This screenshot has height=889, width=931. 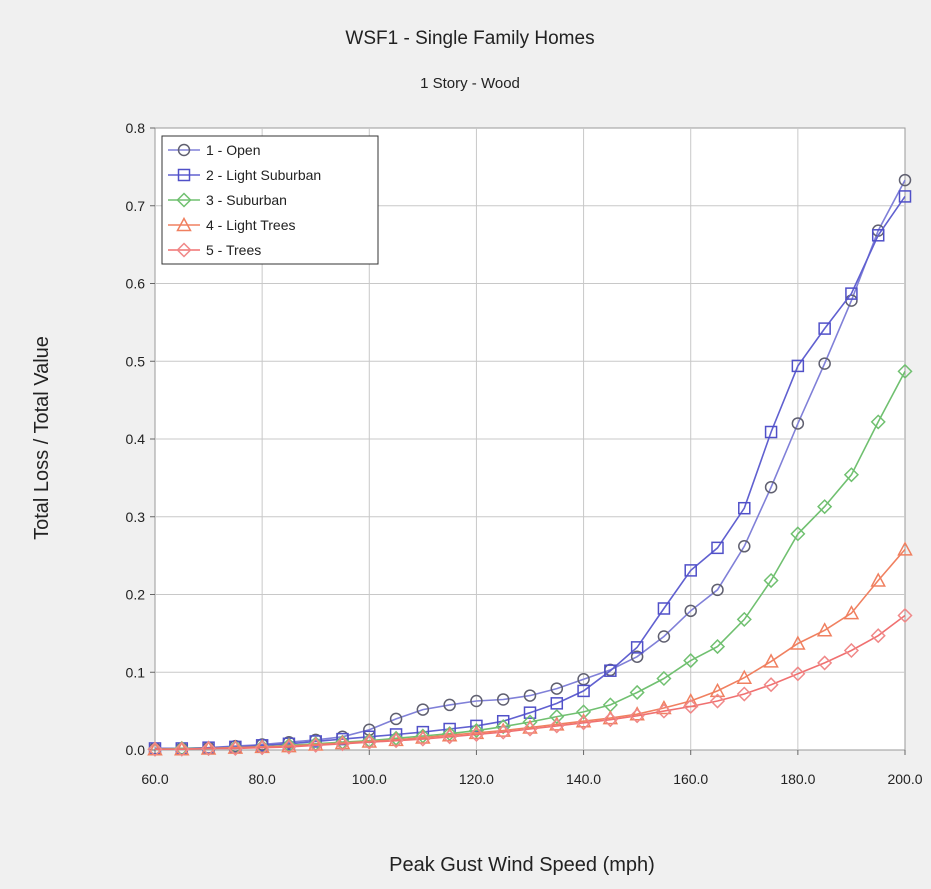 I want to click on legend-label: 1 - Open, so click(x=233, y=150).